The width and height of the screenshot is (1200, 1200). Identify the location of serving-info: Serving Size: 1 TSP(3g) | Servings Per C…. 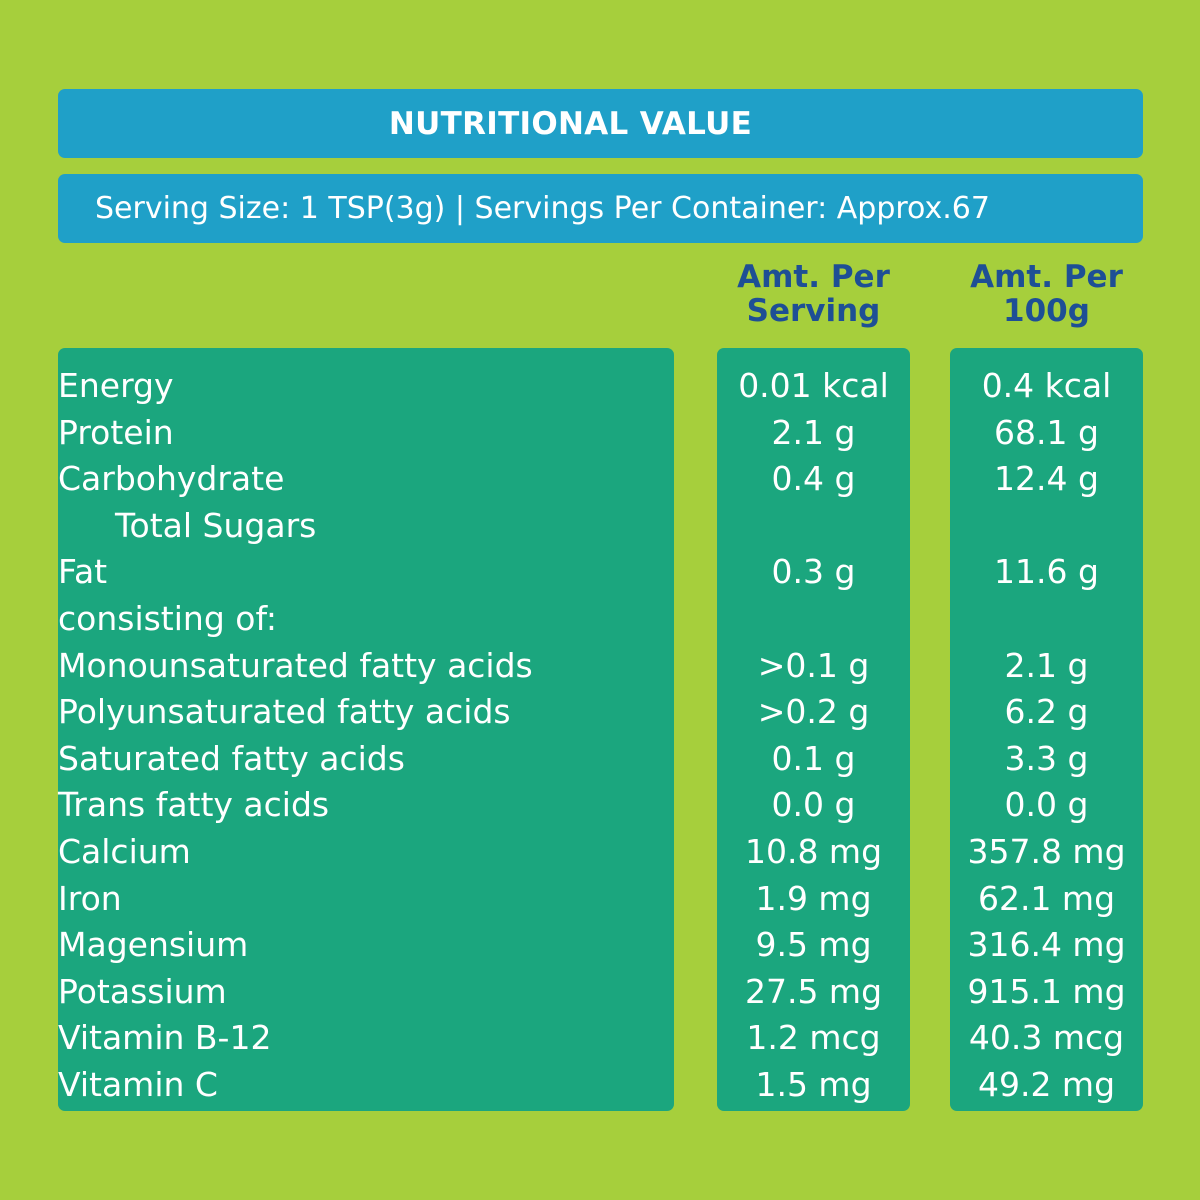
(542, 208).